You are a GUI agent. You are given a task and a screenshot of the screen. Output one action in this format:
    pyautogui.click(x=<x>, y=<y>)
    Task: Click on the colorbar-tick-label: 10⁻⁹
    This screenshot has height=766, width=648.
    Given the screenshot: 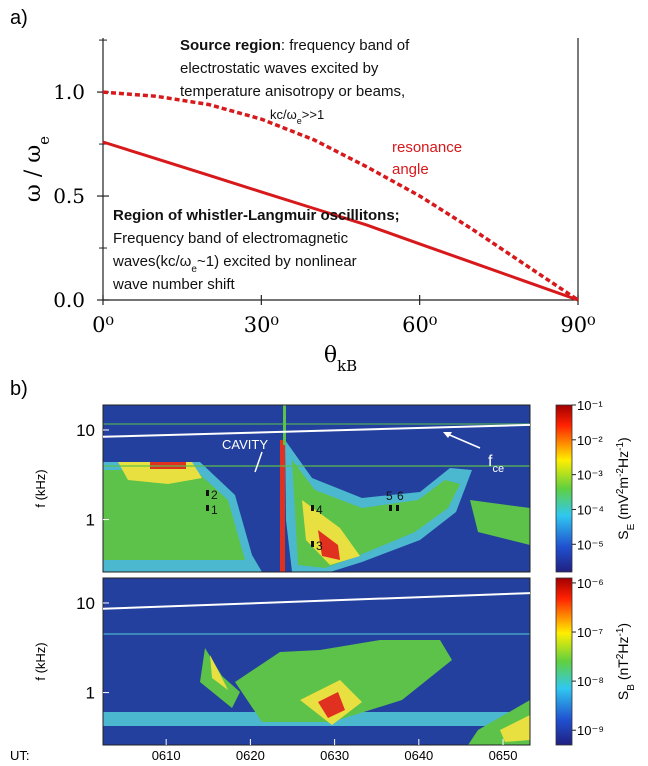 What is the action you would take?
    pyautogui.click(x=590, y=730)
    